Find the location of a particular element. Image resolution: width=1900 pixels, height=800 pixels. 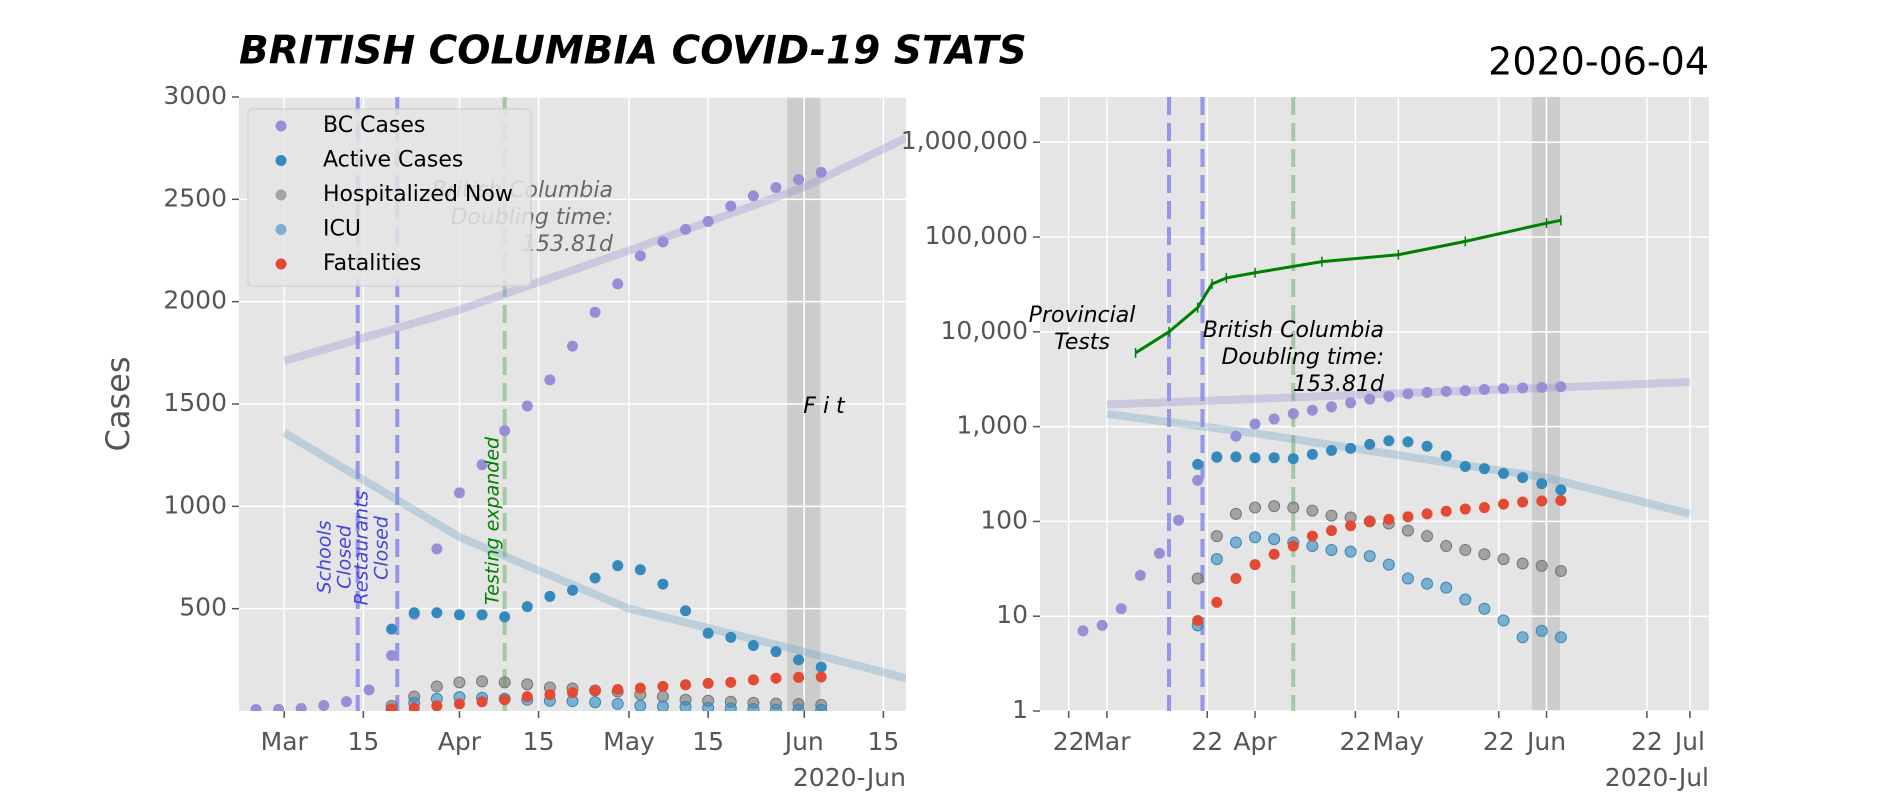

x-tick-label: Mar is located at coordinates (285, 741).